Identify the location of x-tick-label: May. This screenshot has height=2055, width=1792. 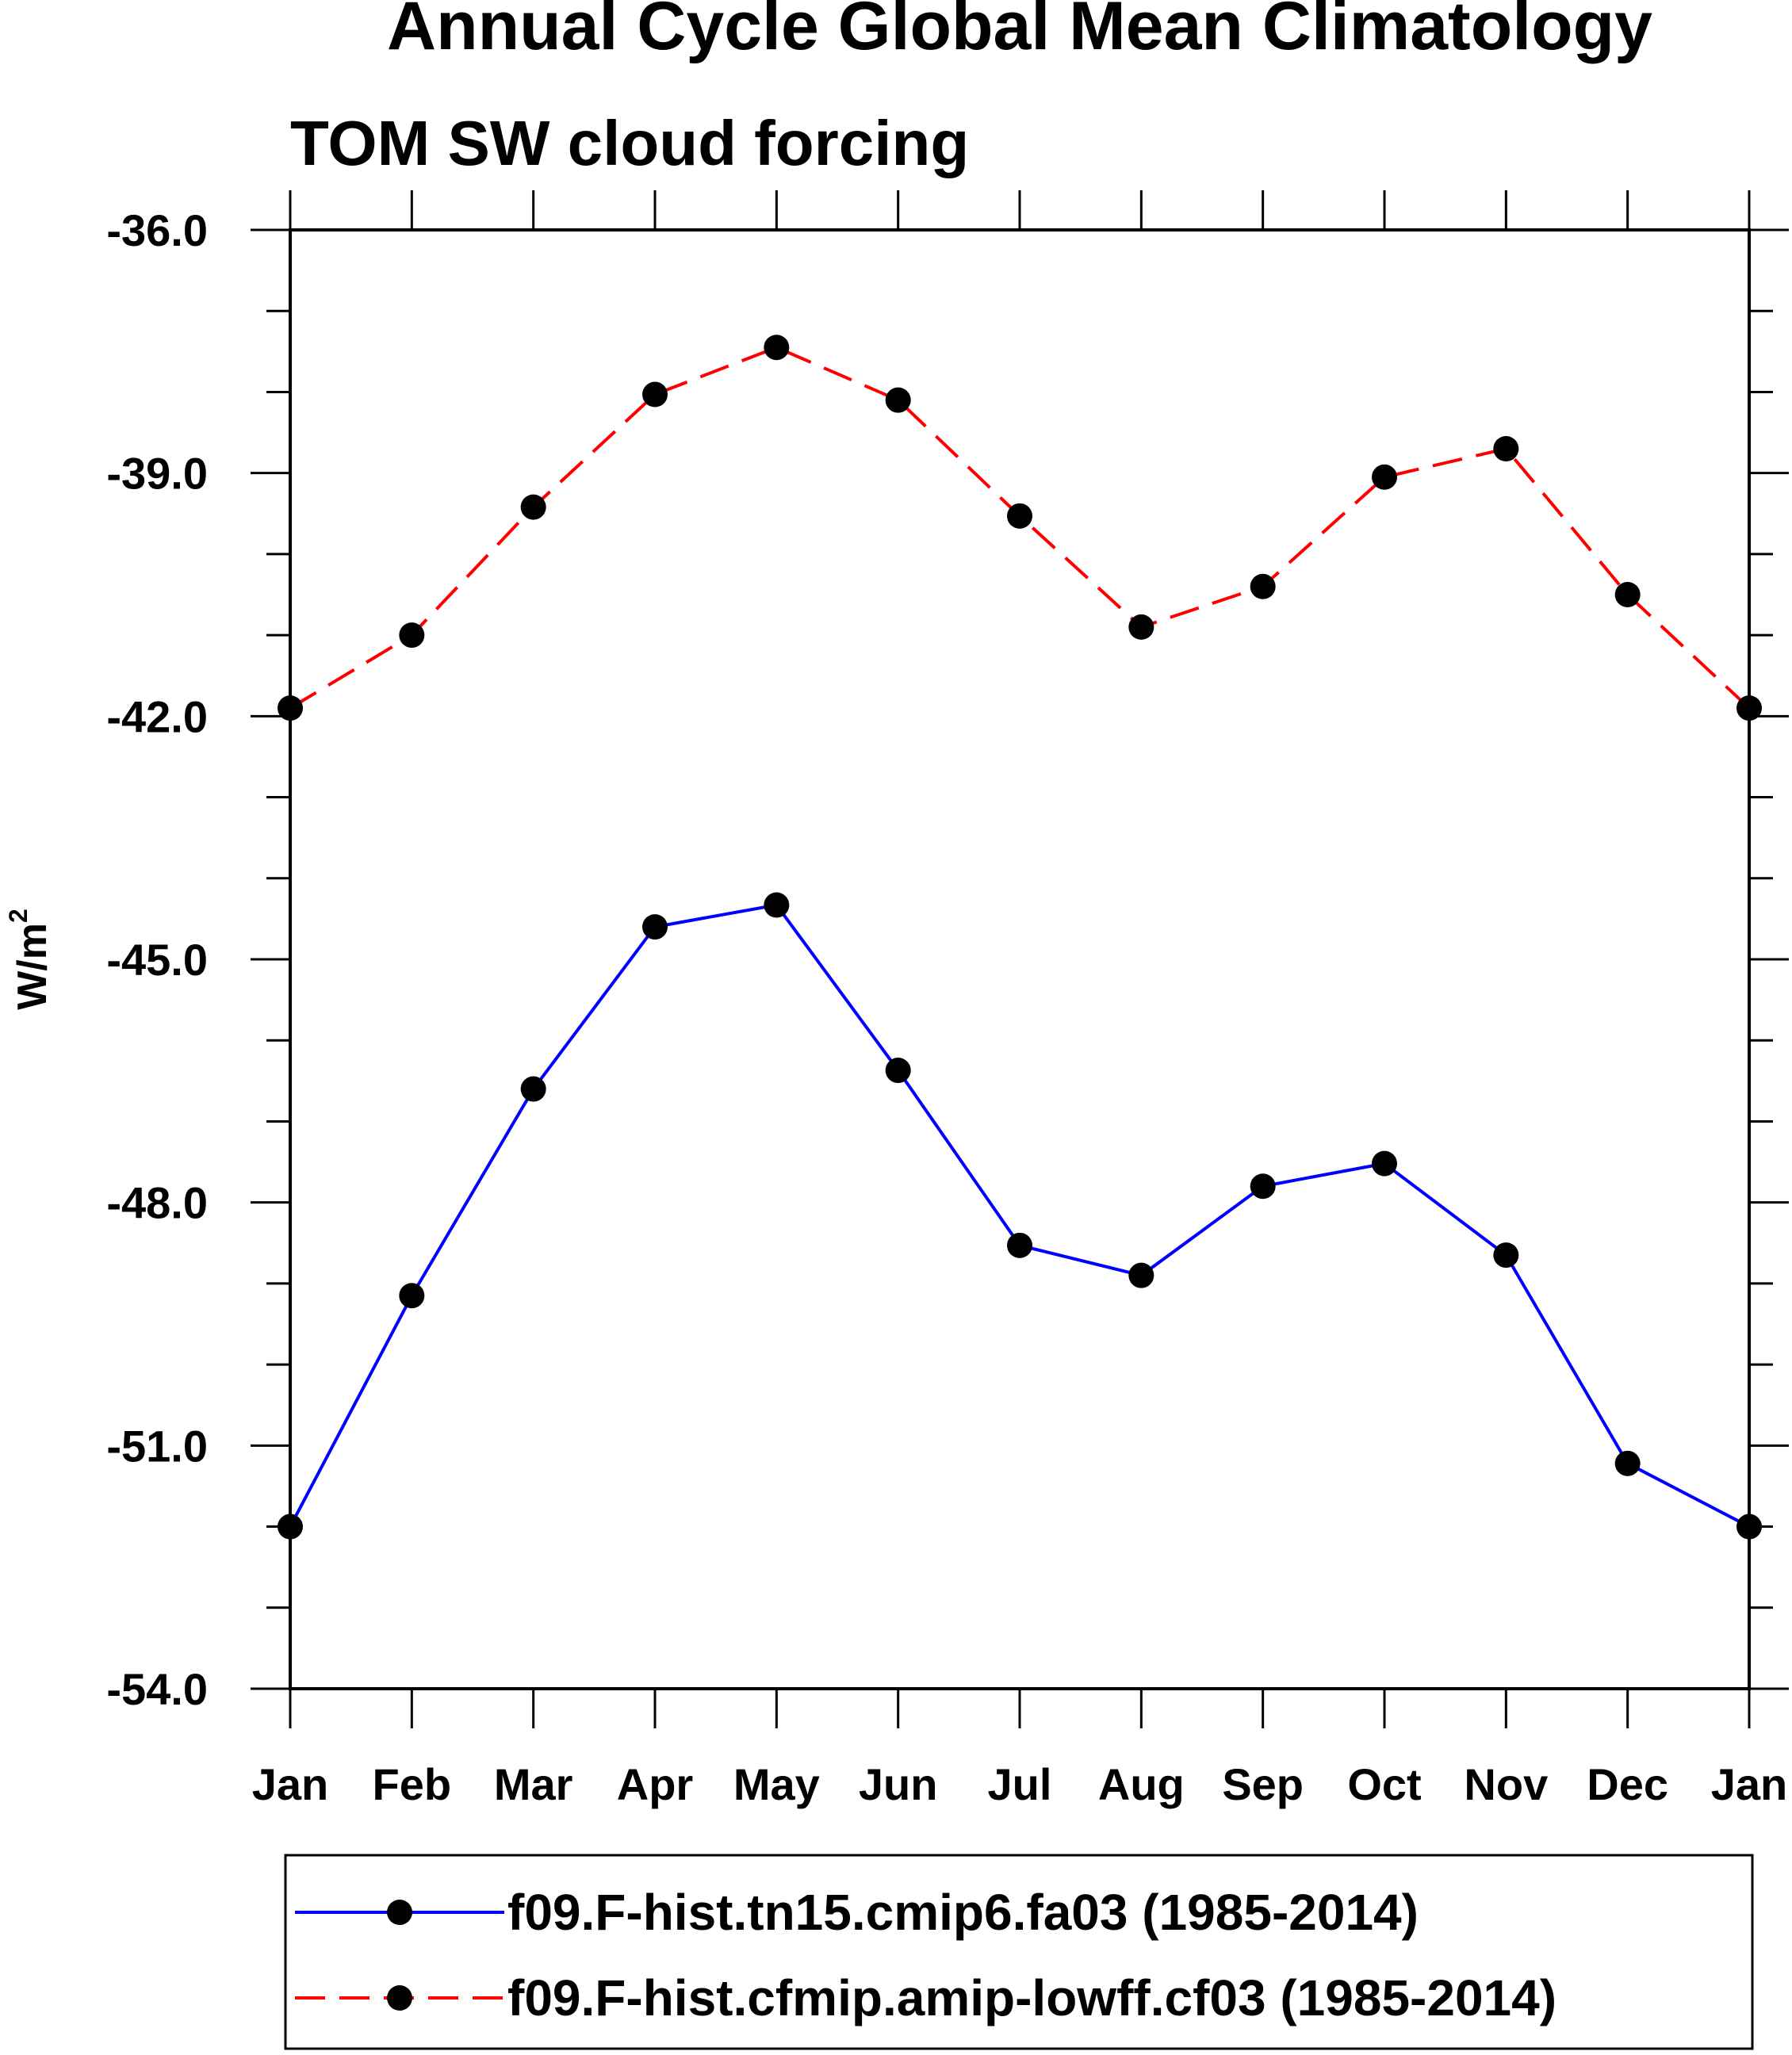
(776, 1784).